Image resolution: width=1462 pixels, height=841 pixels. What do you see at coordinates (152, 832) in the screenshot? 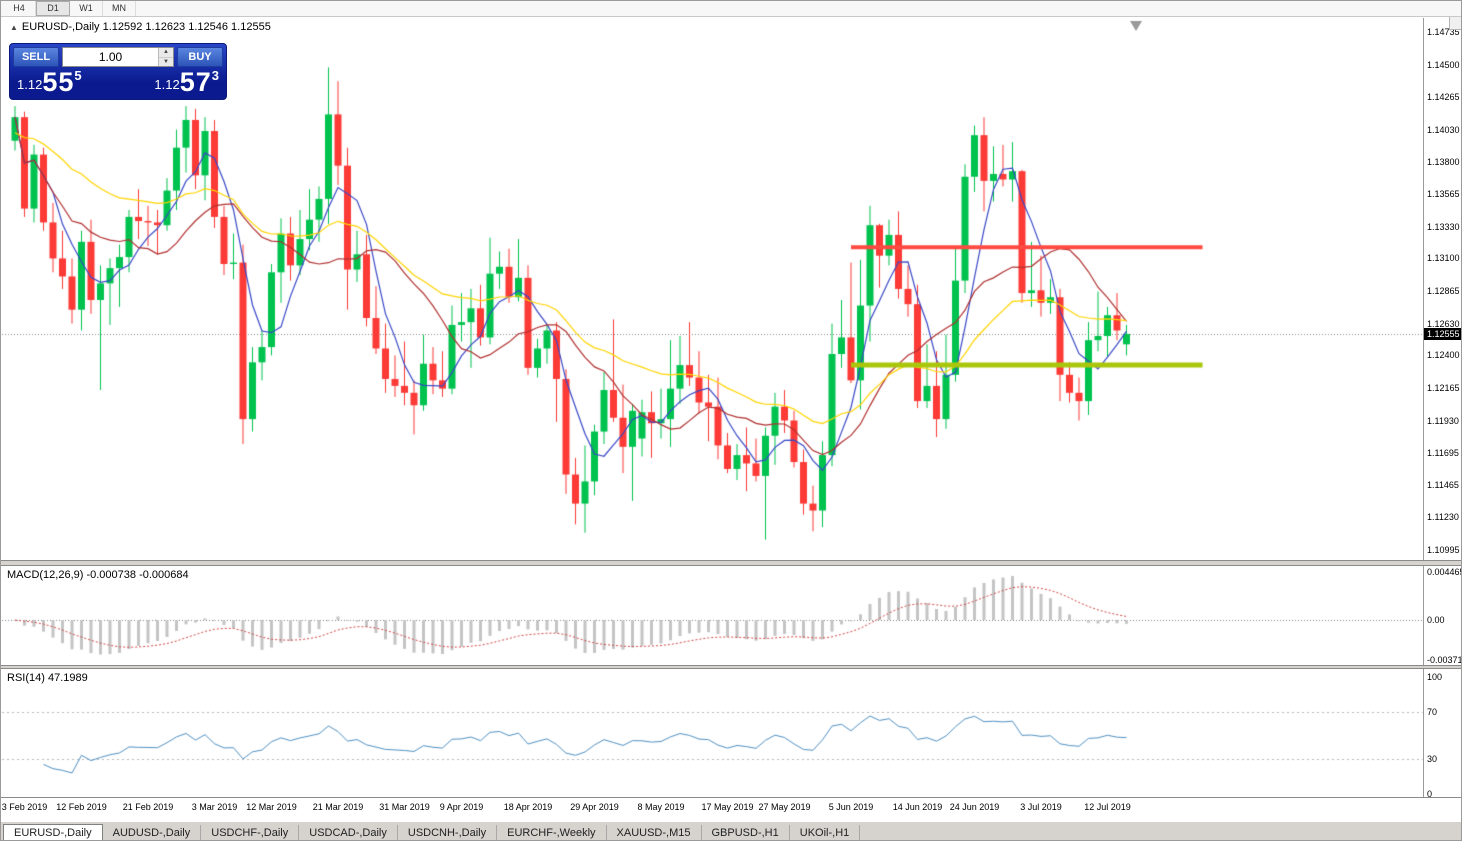
I see `chart-tab-audusd: AUDUSD-,Daily` at bounding box center [152, 832].